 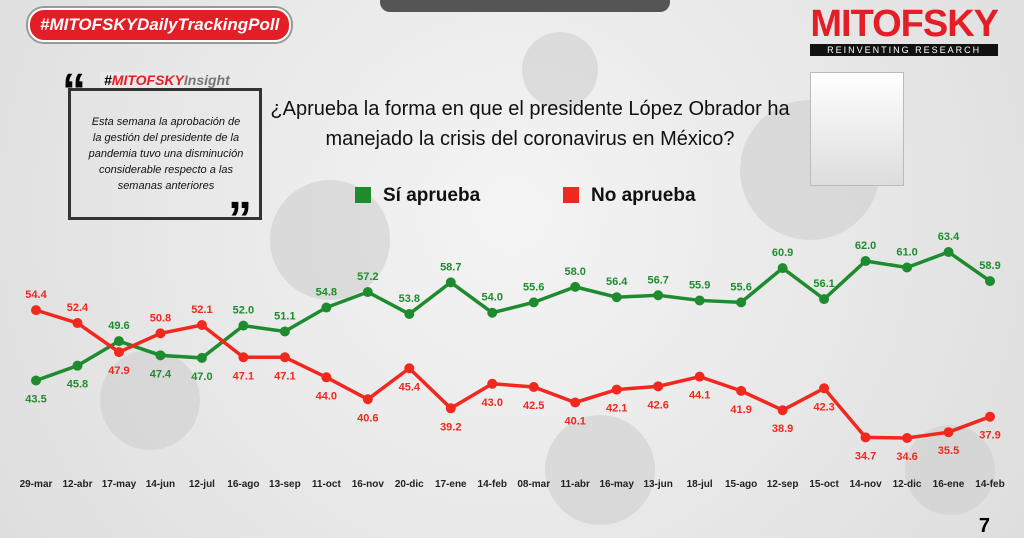 I want to click on insight-line: pandemia tuvo una disminución, so click(x=166, y=154).